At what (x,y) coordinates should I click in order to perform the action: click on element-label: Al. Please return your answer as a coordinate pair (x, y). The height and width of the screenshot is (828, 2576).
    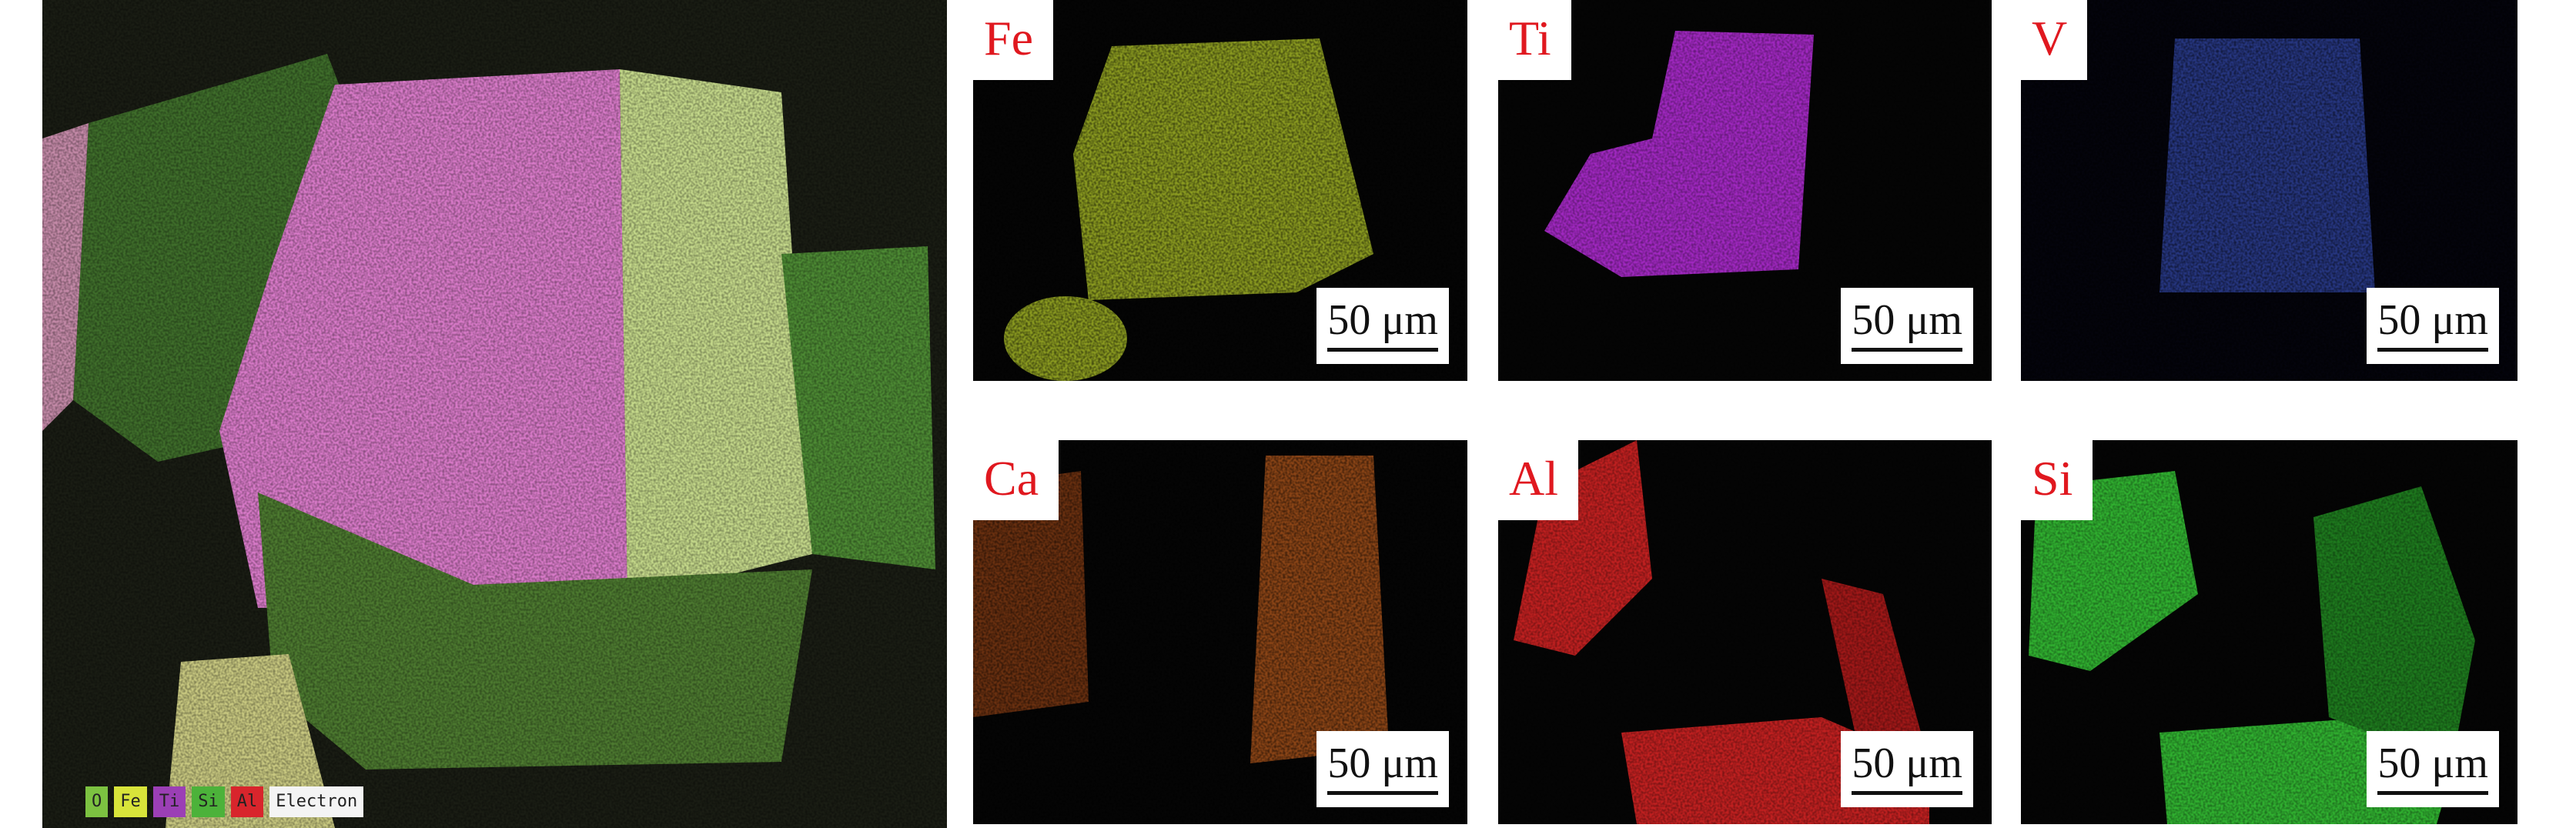
    Looking at the image, I should click on (1538, 480).